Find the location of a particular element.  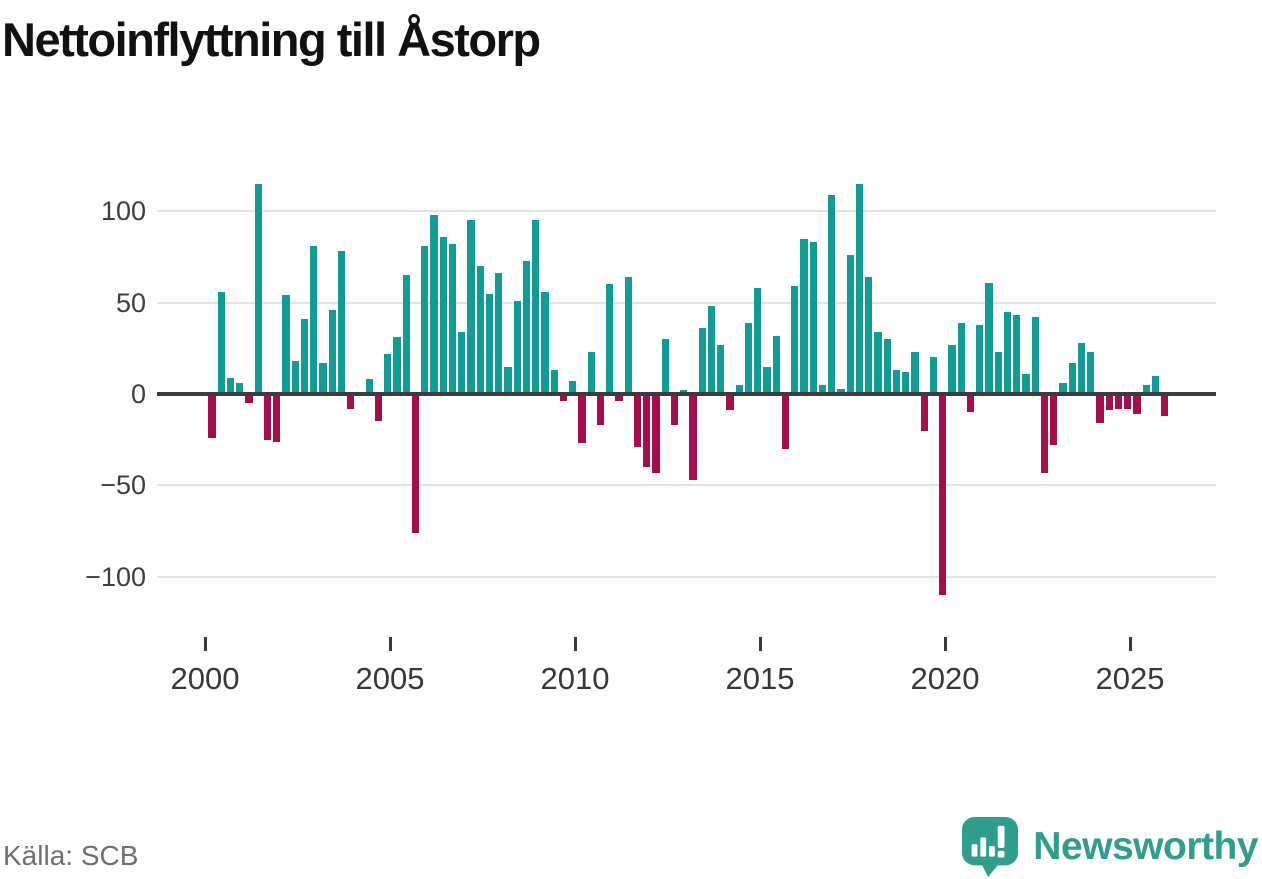

y-axis-tick-label: −100 is located at coordinates (115, 576).